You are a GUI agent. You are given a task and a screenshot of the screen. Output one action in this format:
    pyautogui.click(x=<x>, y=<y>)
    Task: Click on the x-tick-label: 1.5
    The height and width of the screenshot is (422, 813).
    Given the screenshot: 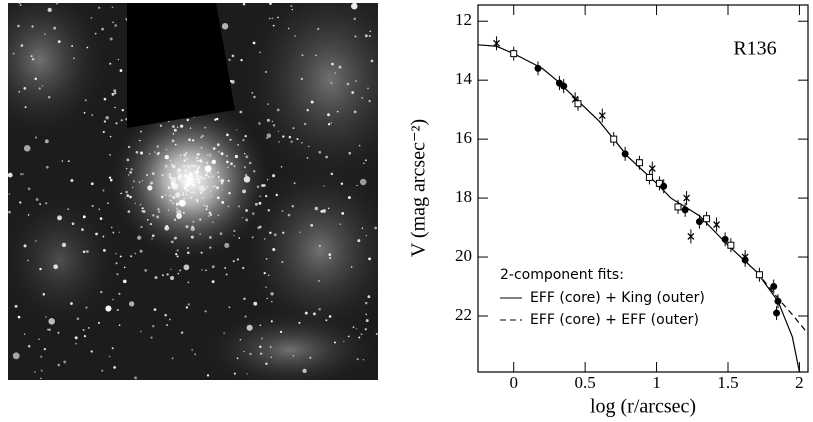 What is the action you would take?
    pyautogui.click(x=727, y=382)
    